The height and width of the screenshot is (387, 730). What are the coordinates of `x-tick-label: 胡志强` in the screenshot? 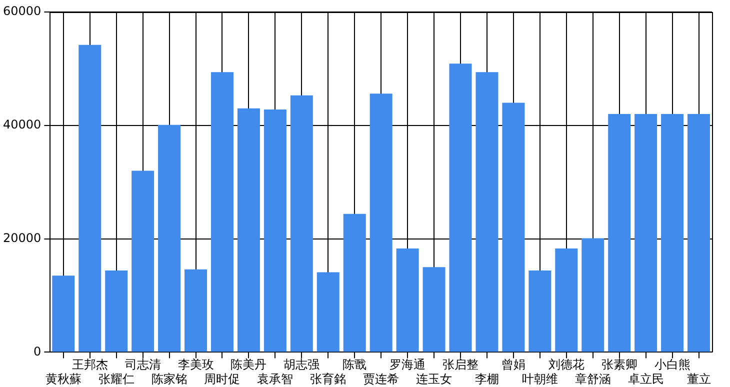 It's located at (302, 365).